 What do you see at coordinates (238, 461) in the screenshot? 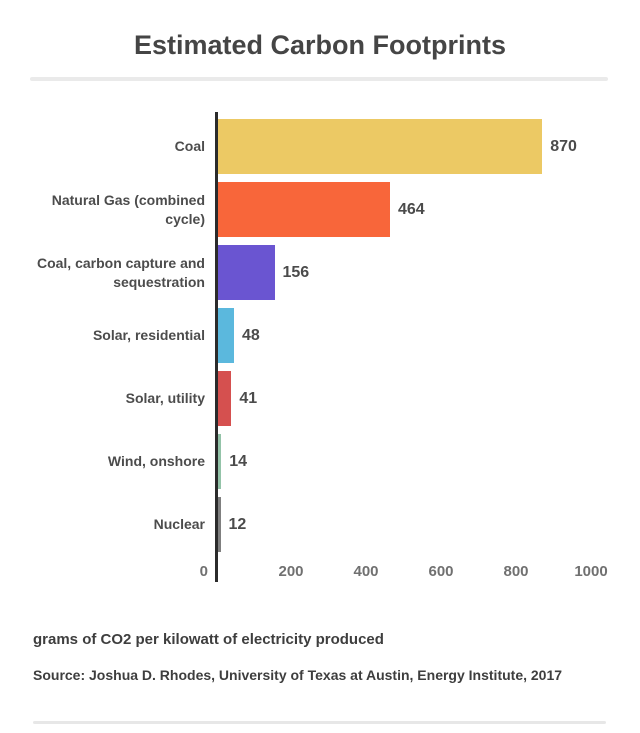
I see `bar-value-label: 14` at bounding box center [238, 461].